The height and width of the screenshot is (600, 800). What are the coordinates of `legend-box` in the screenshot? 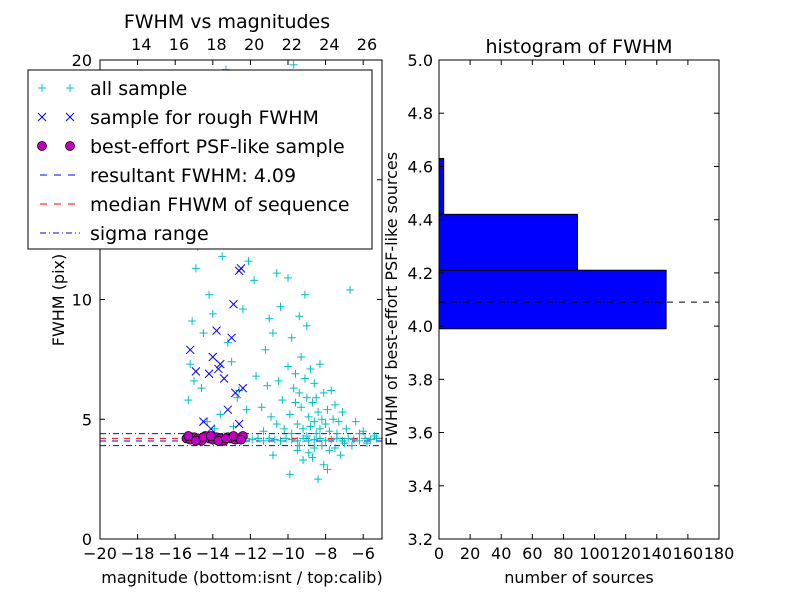 It's located at (200, 159).